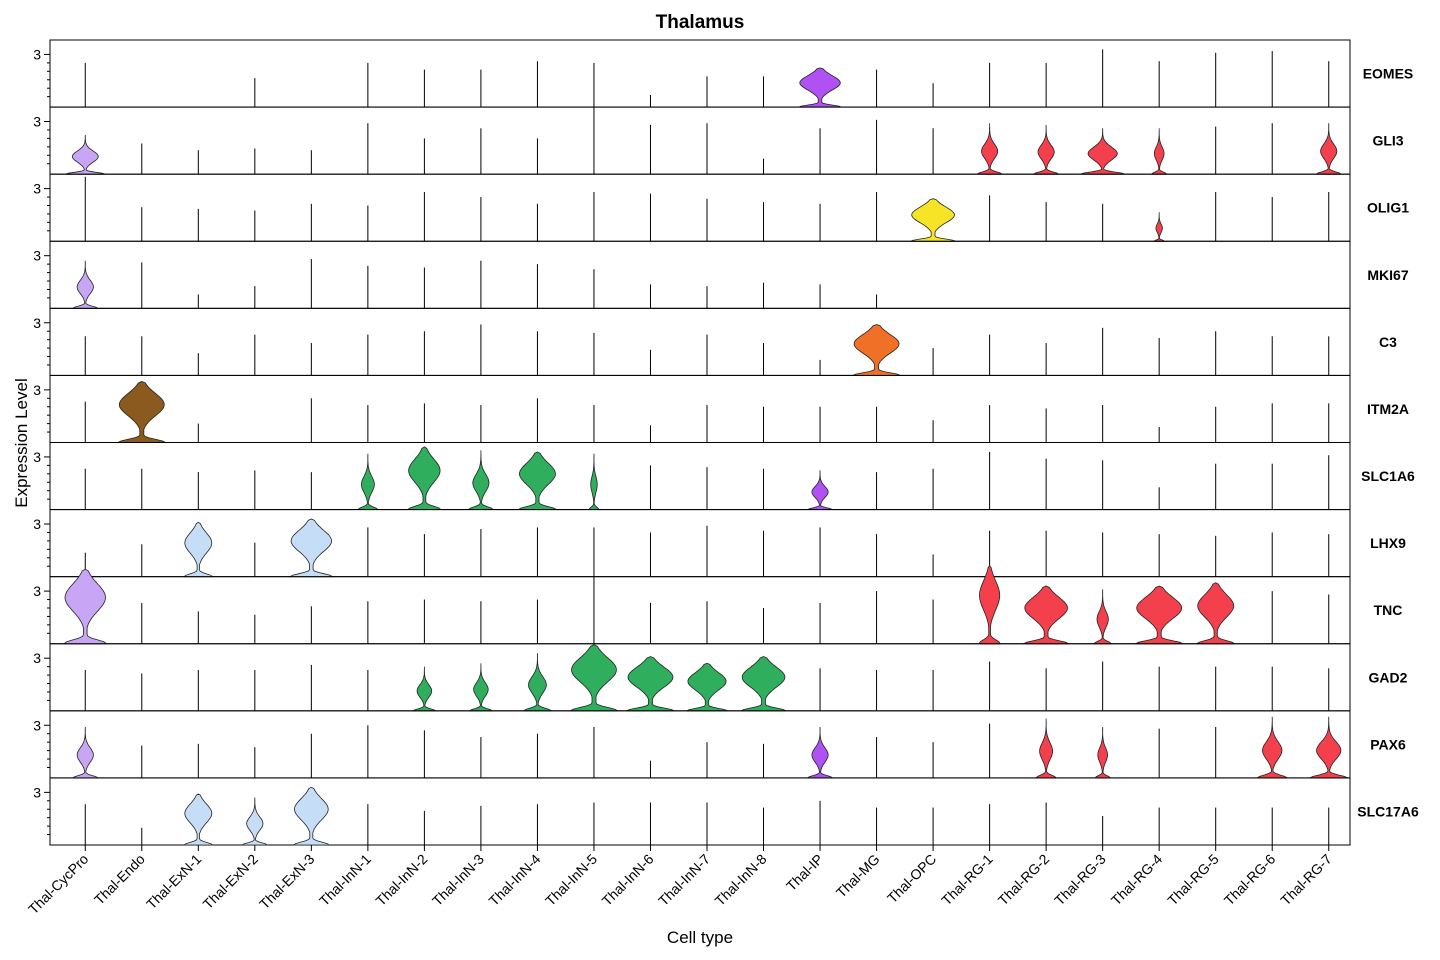  I want to click on gene-panel-c3: 3 C3, so click(715, 341).